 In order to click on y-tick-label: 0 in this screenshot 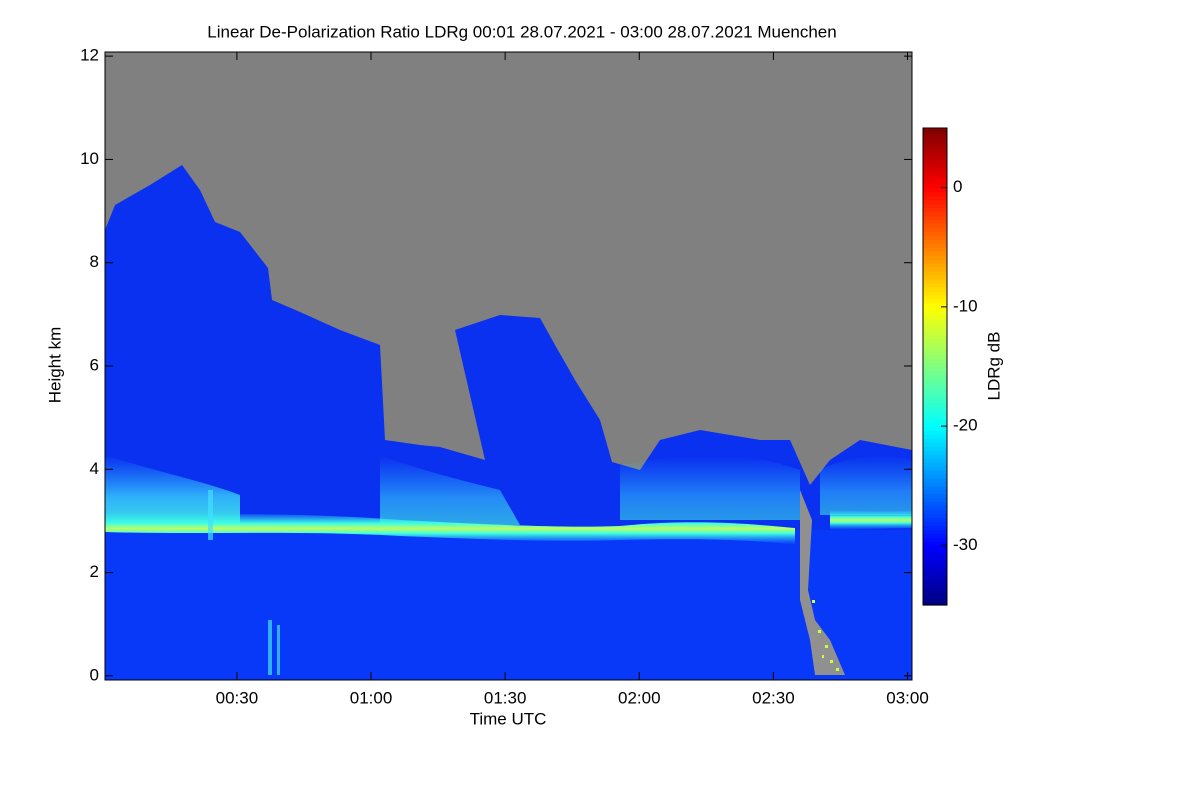, I will do `click(94, 674)`.